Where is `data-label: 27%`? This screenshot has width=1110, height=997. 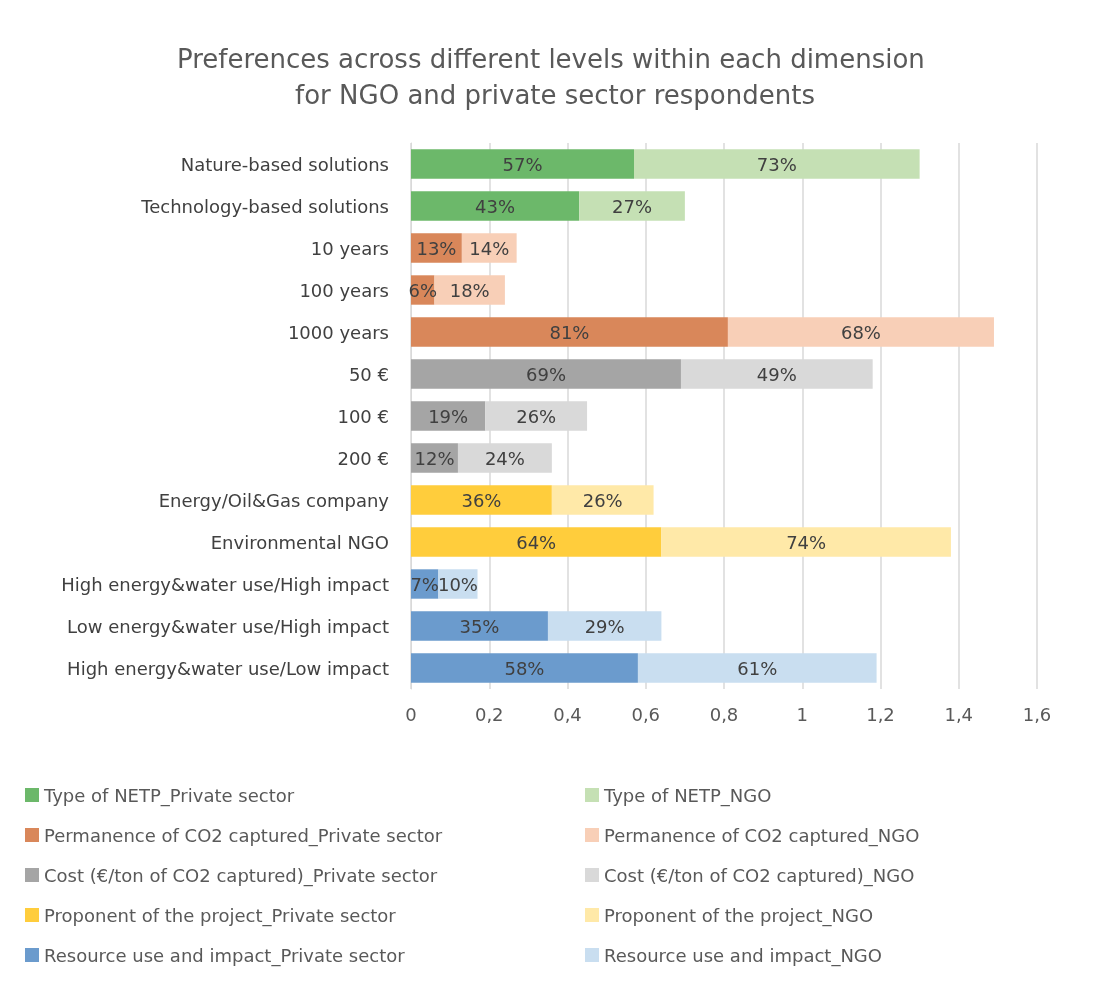 data-label: 27% is located at coordinates (632, 206).